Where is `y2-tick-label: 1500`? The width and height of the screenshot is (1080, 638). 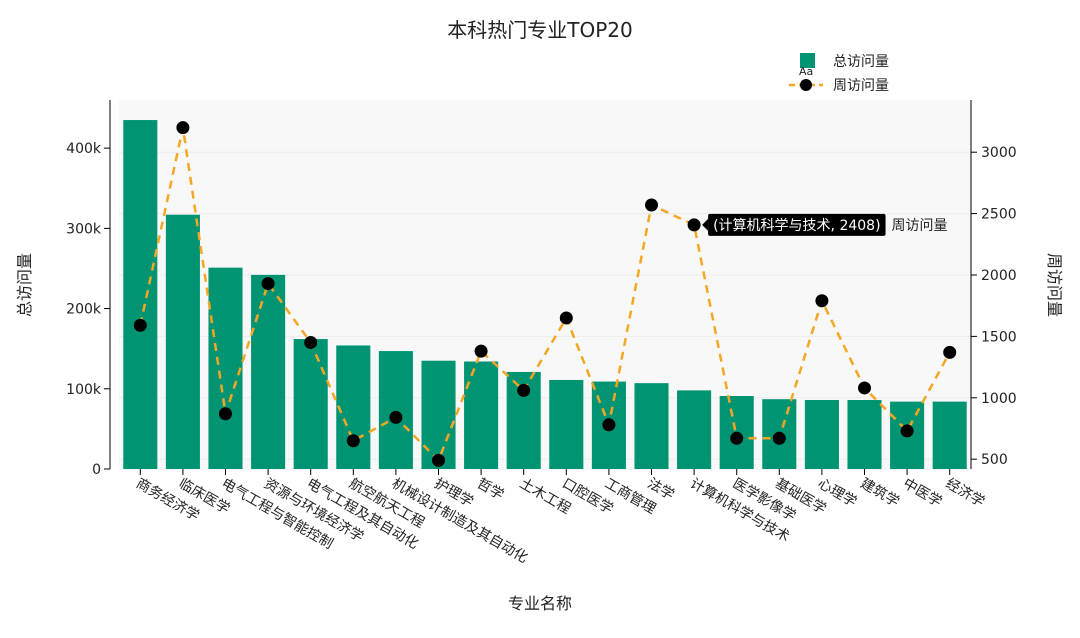
y2-tick-label: 1500 is located at coordinates (999, 337).